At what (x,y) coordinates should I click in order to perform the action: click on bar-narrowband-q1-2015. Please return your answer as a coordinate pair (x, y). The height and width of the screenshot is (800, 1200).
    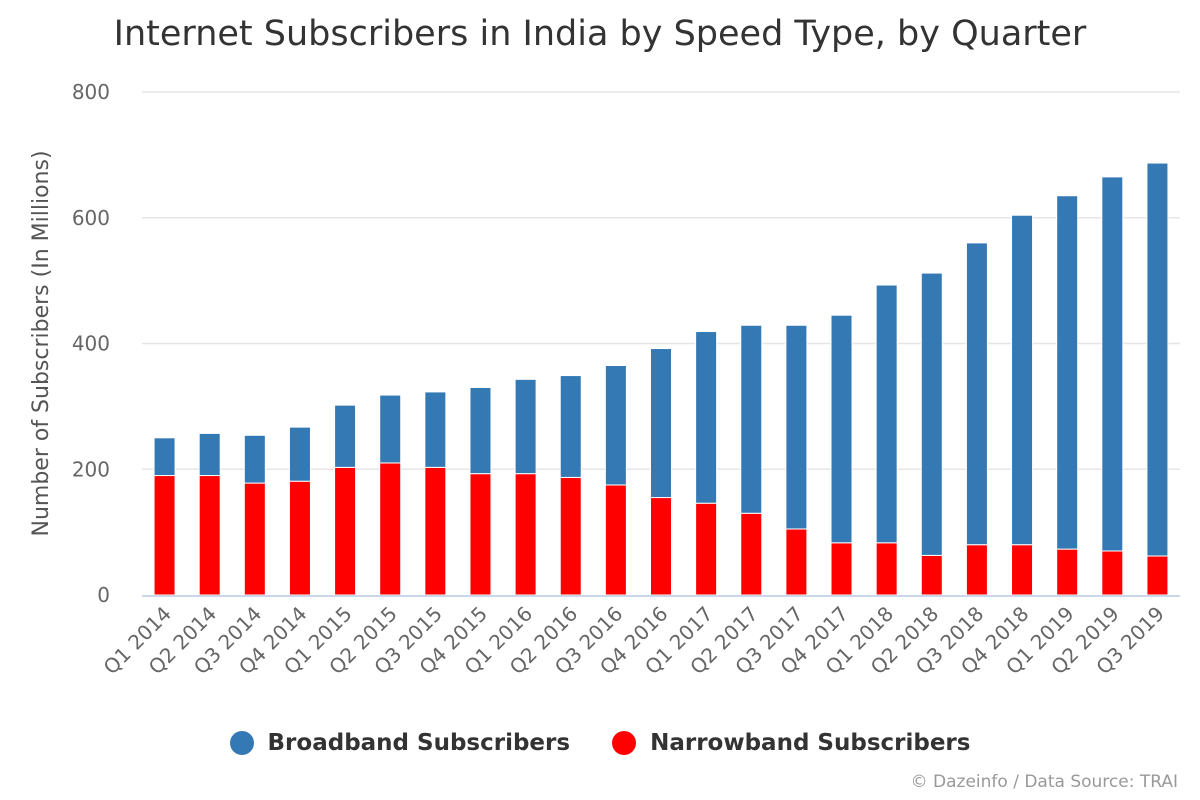
    Looking at the image, I should click on (345, 531).